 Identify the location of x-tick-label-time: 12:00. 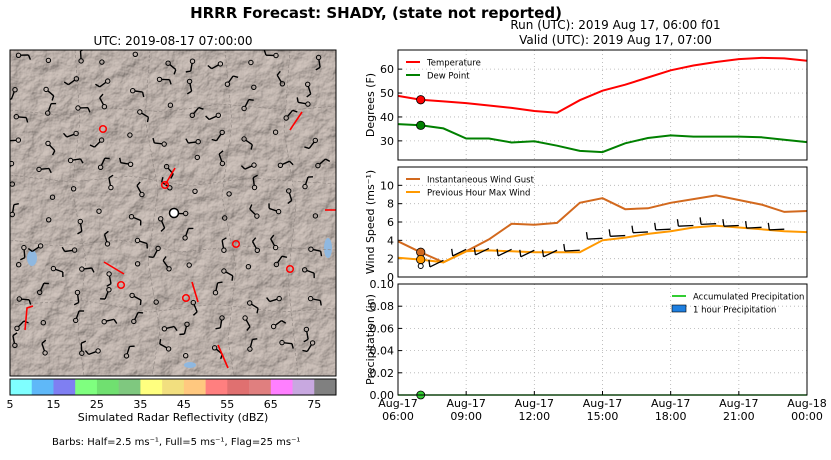
(534, 416).